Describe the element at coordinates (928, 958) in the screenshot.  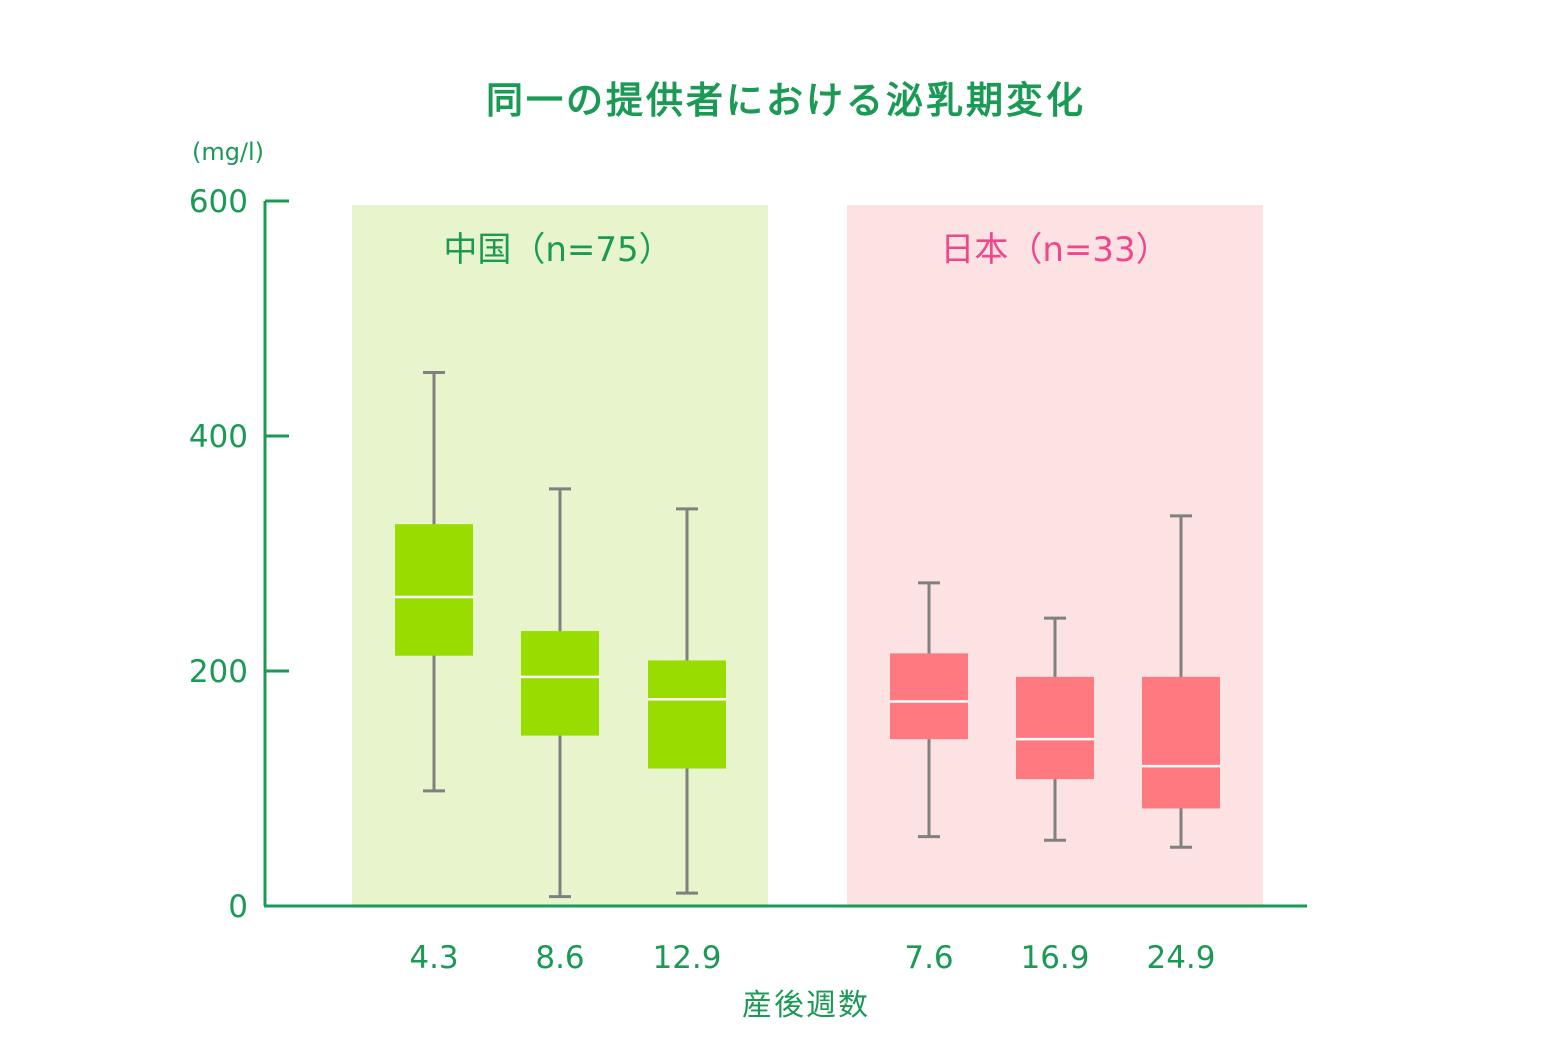
I see `x-tick-label: 7.6` at that location.